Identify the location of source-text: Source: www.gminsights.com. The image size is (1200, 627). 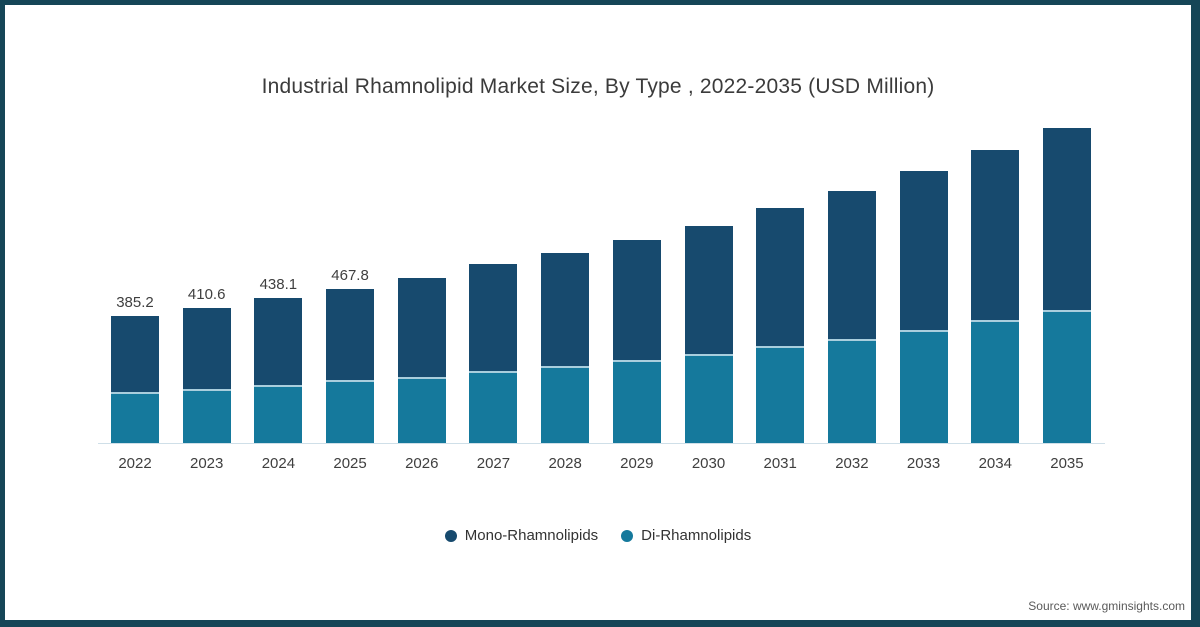
(1106, 606).